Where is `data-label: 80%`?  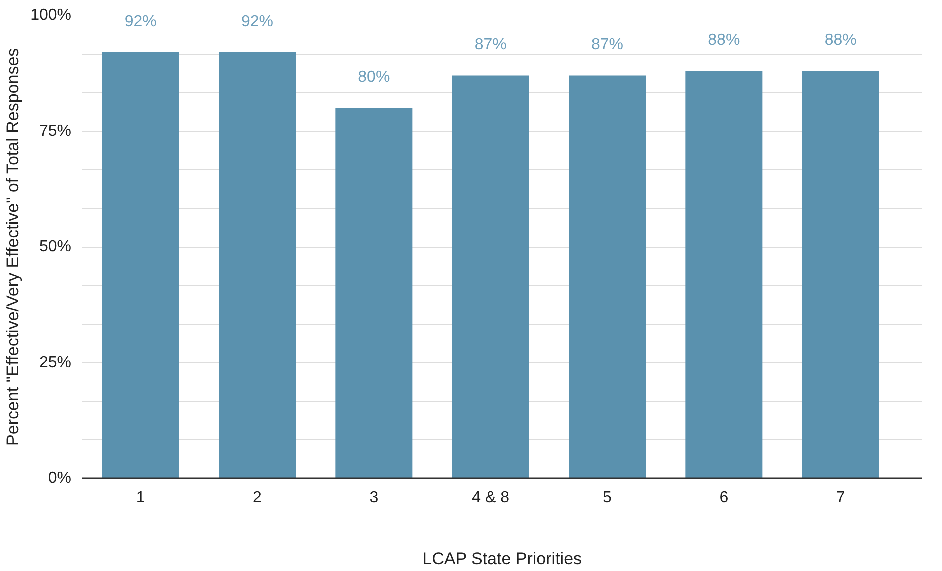
data-label: 80% is located at coordinates (374, 77).